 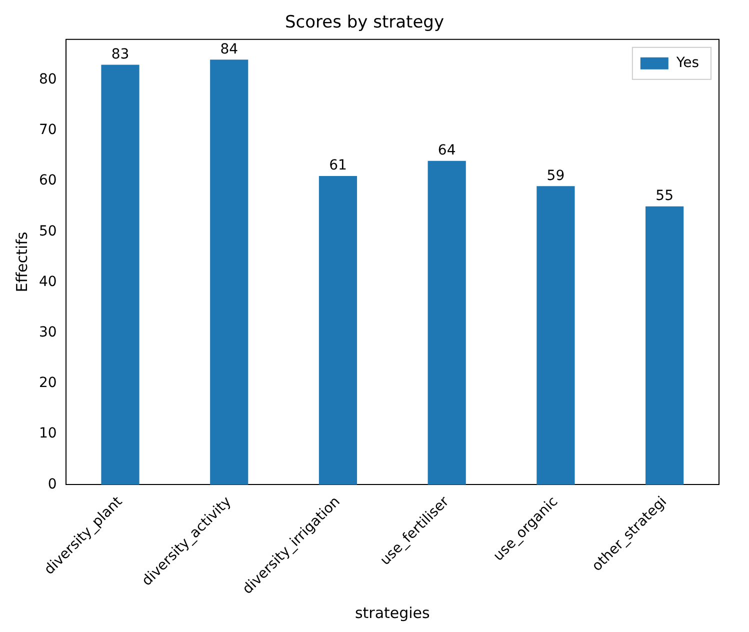 What do you see at coordinates (52, 484) in the screenshot?
I see `y-tick-label: 0` at bounding box center [52, 484].